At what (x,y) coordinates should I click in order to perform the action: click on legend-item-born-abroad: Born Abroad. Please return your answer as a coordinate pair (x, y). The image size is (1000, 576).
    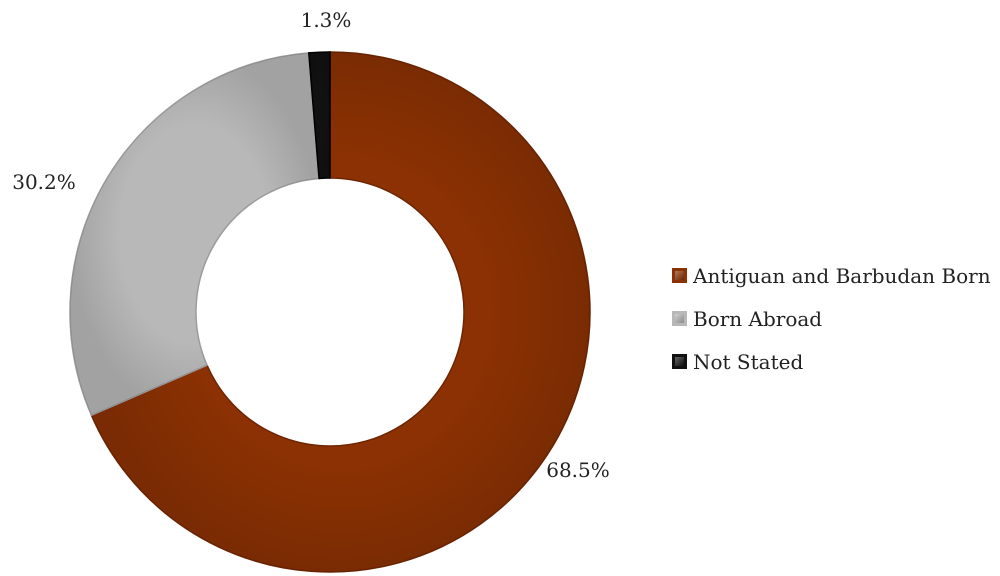
    Looking at the image, I should click on (831, 318).